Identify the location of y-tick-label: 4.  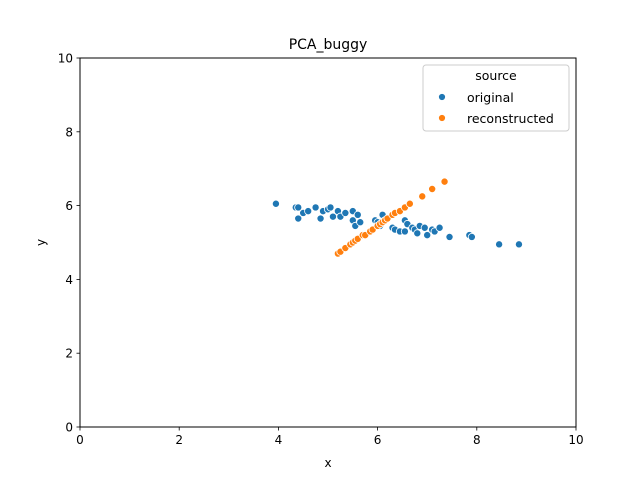
(69, 280).